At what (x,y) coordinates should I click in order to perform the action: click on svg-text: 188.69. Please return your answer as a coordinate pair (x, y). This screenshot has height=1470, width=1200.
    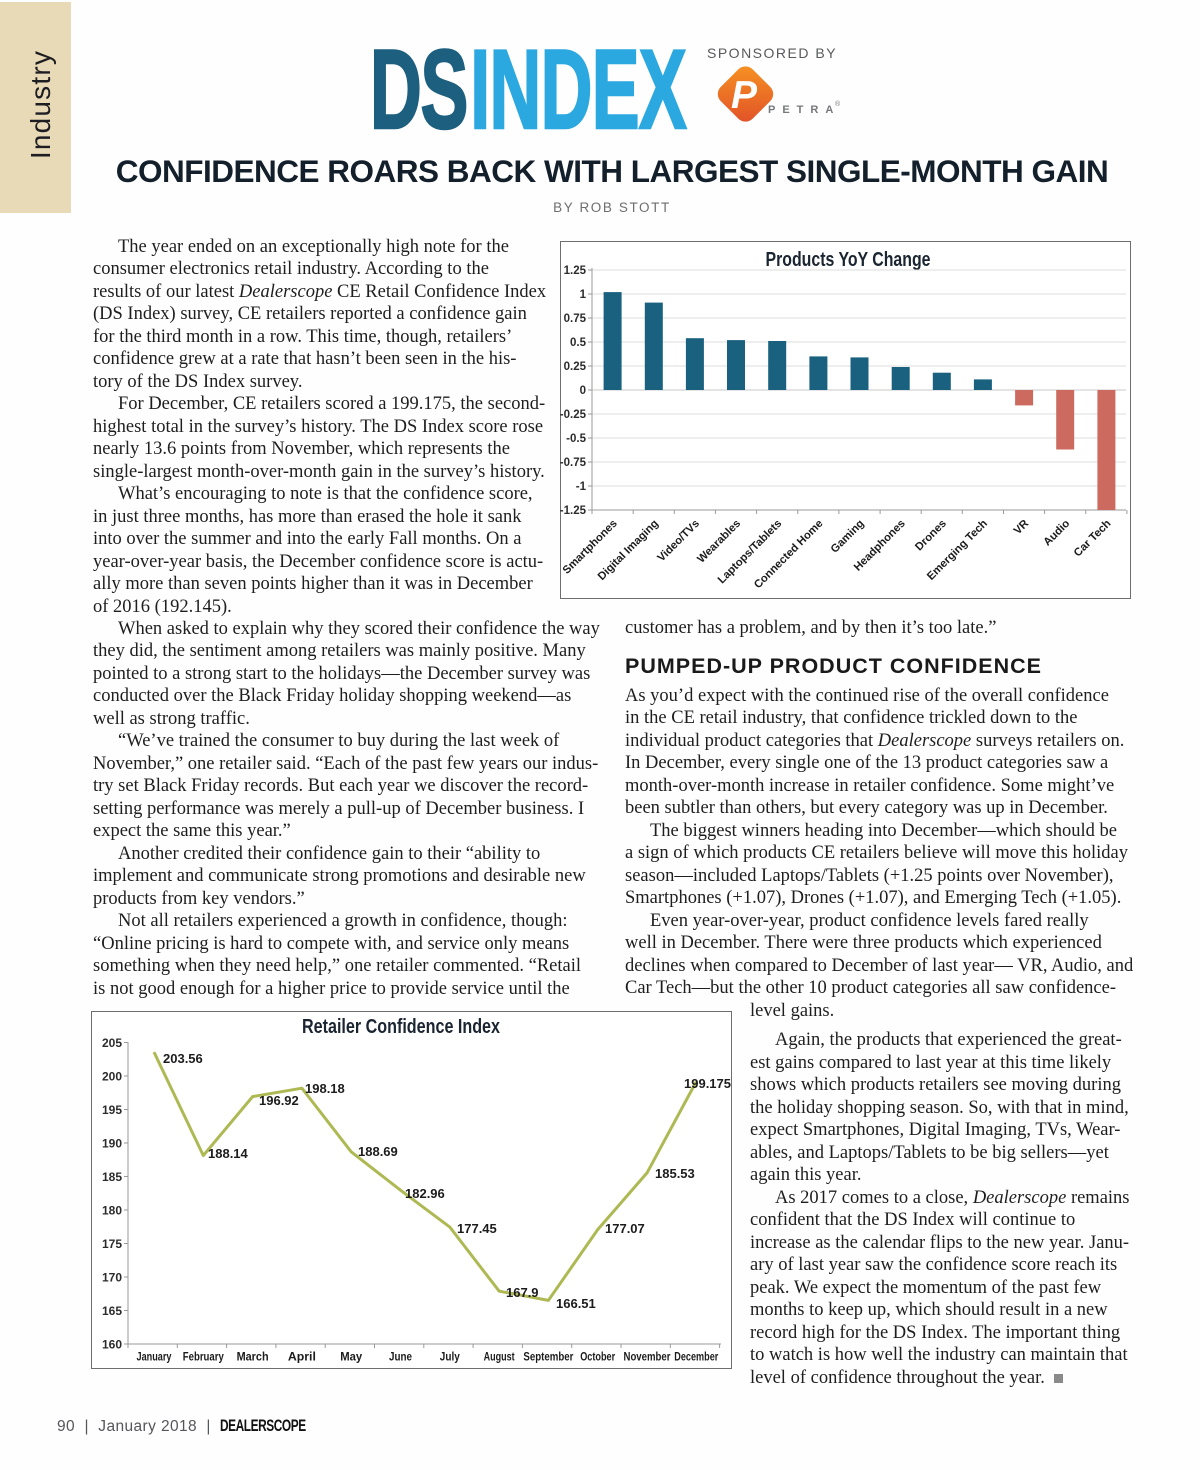
    Looking at the image, I should click on (378, 1151).